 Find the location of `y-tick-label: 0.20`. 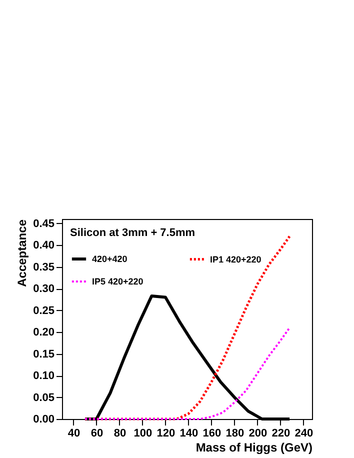

y-tick-label: 0.20 is located at coordinates (43, 332).